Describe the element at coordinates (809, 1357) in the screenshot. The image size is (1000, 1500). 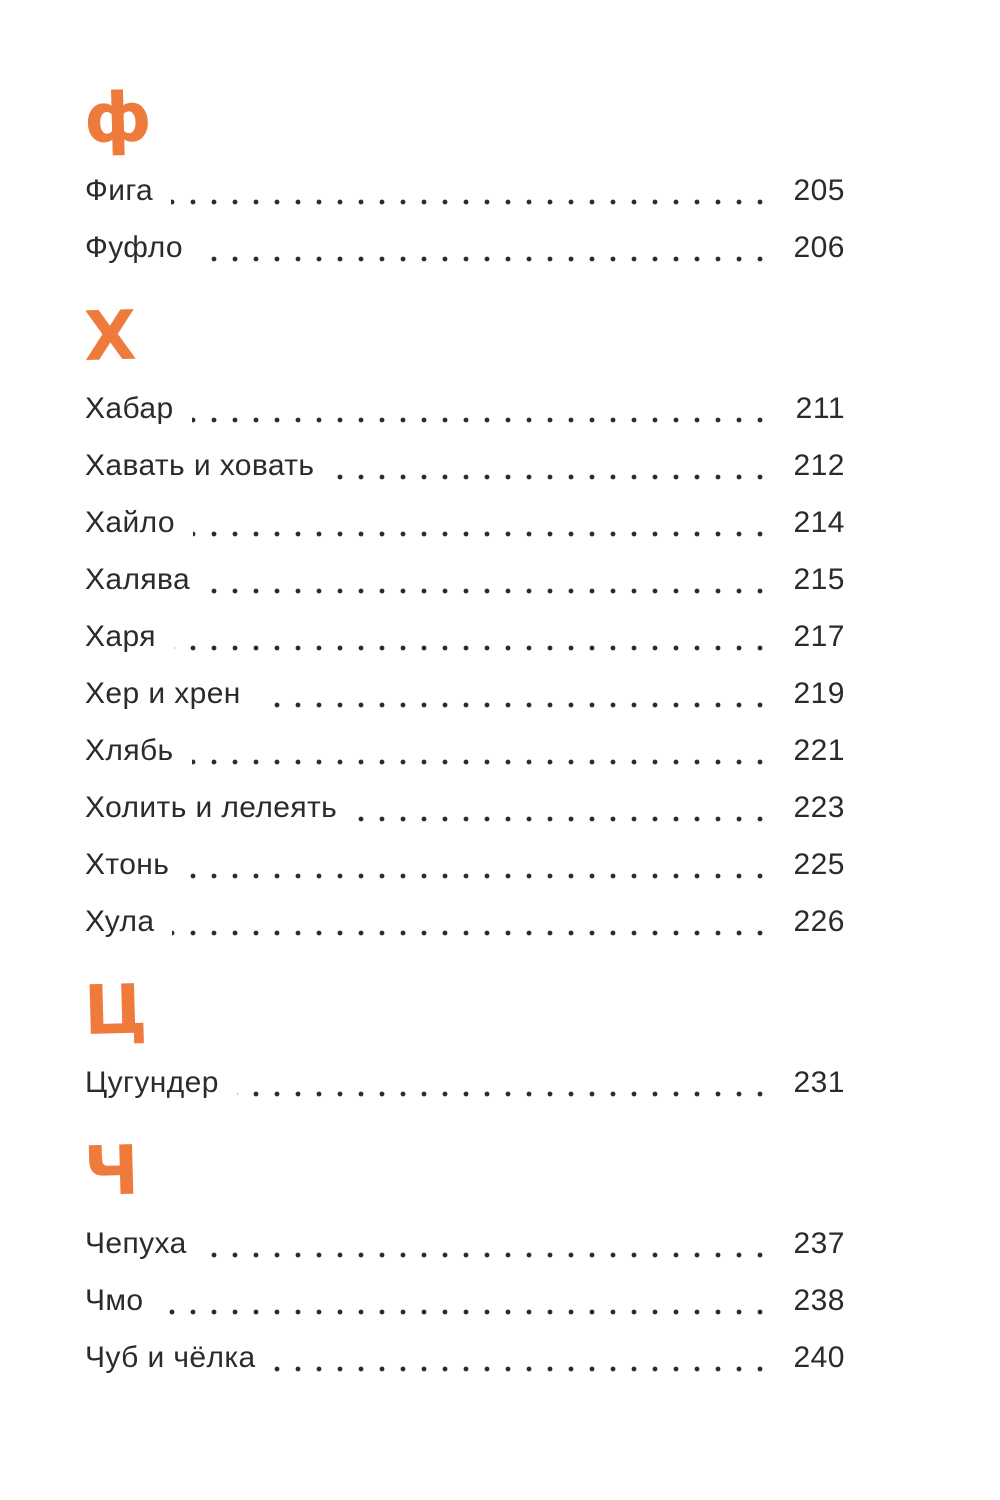
I see `entry-page-number: 240` at that location.